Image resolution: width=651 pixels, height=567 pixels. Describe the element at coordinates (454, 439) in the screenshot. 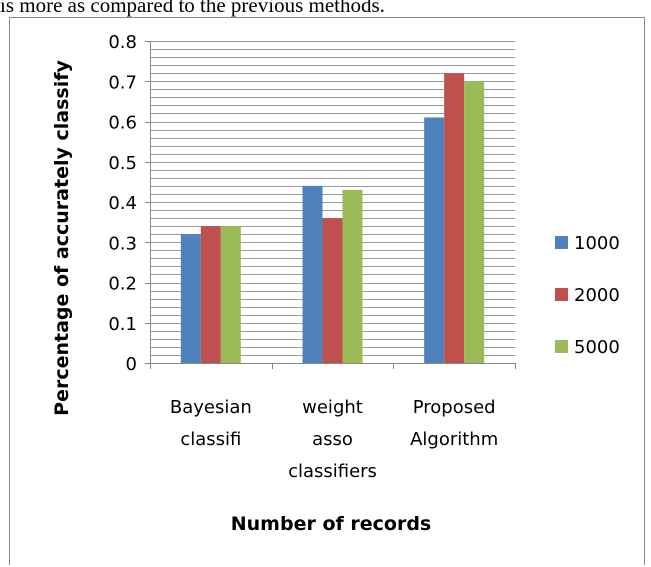

I see `x-category-label: Algorithm` at that location.